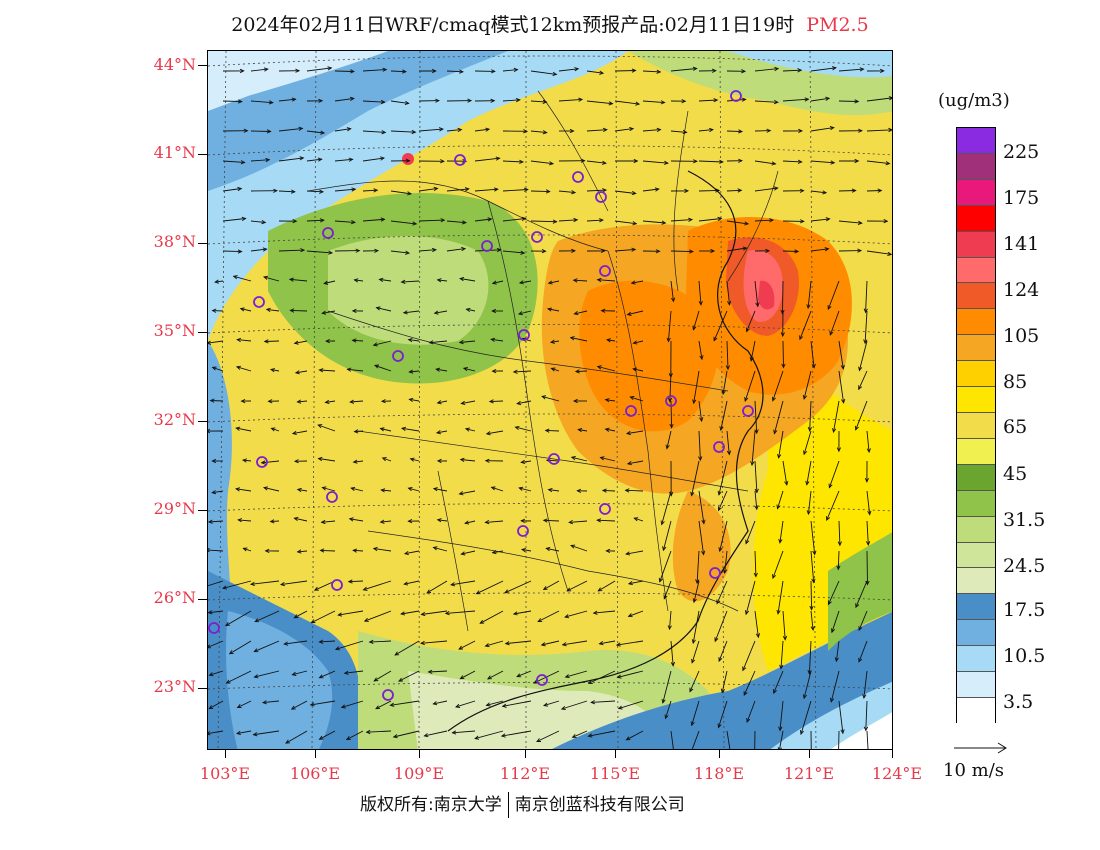  I want to click on lon-label-103: 103°E, so click(225, 773).